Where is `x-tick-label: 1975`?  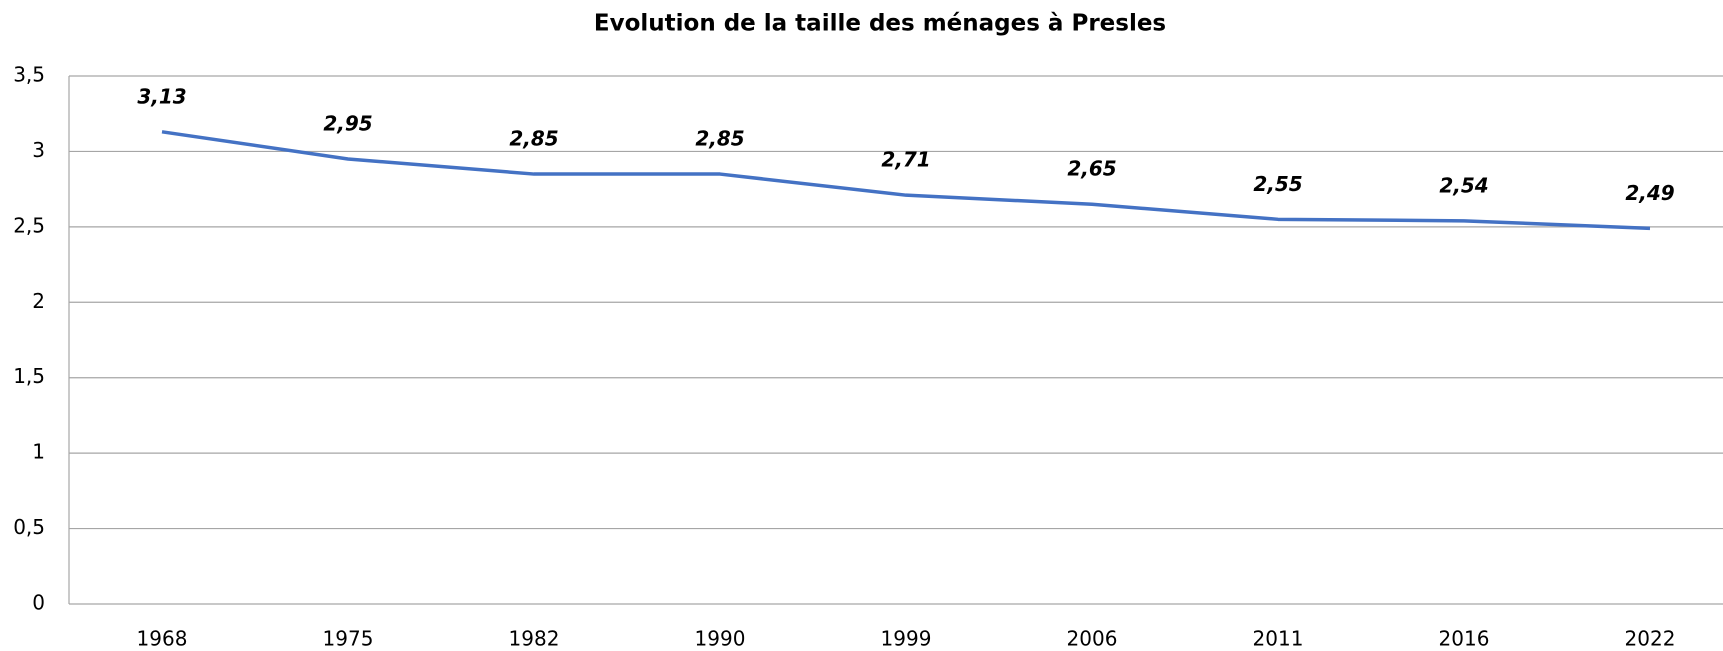
x-tick-label: 1975 is located at coordinates (348, 639).